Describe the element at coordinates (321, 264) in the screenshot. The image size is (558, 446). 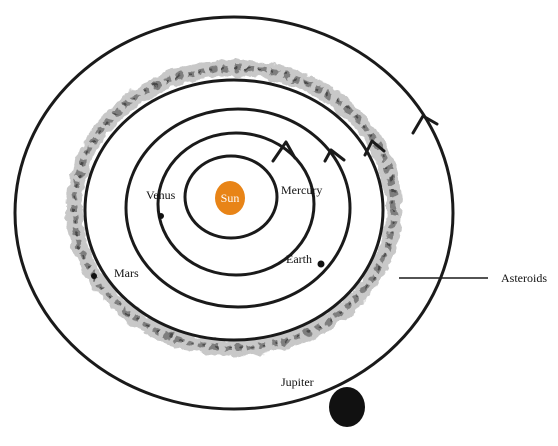
I see `earth-planet-icon` at that location.